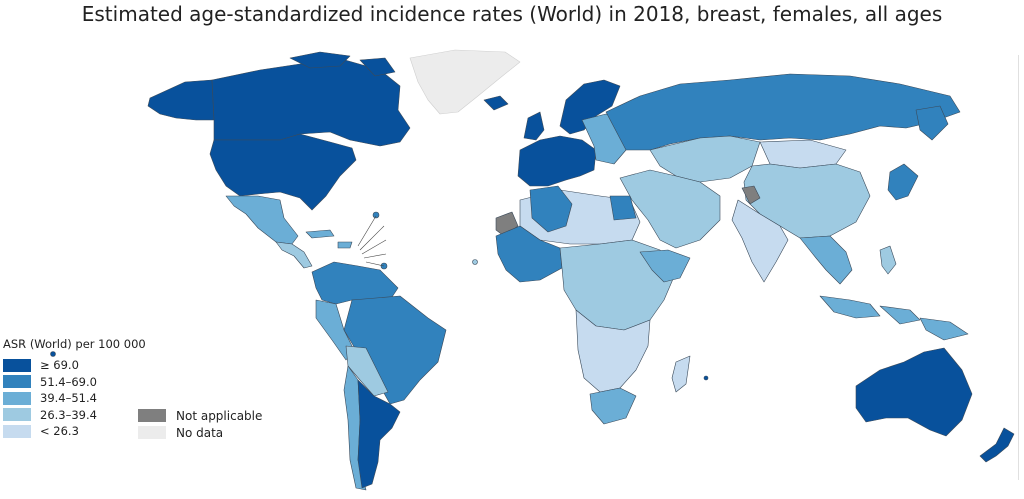  I want to click on region-indonesia, so click(894, 318).